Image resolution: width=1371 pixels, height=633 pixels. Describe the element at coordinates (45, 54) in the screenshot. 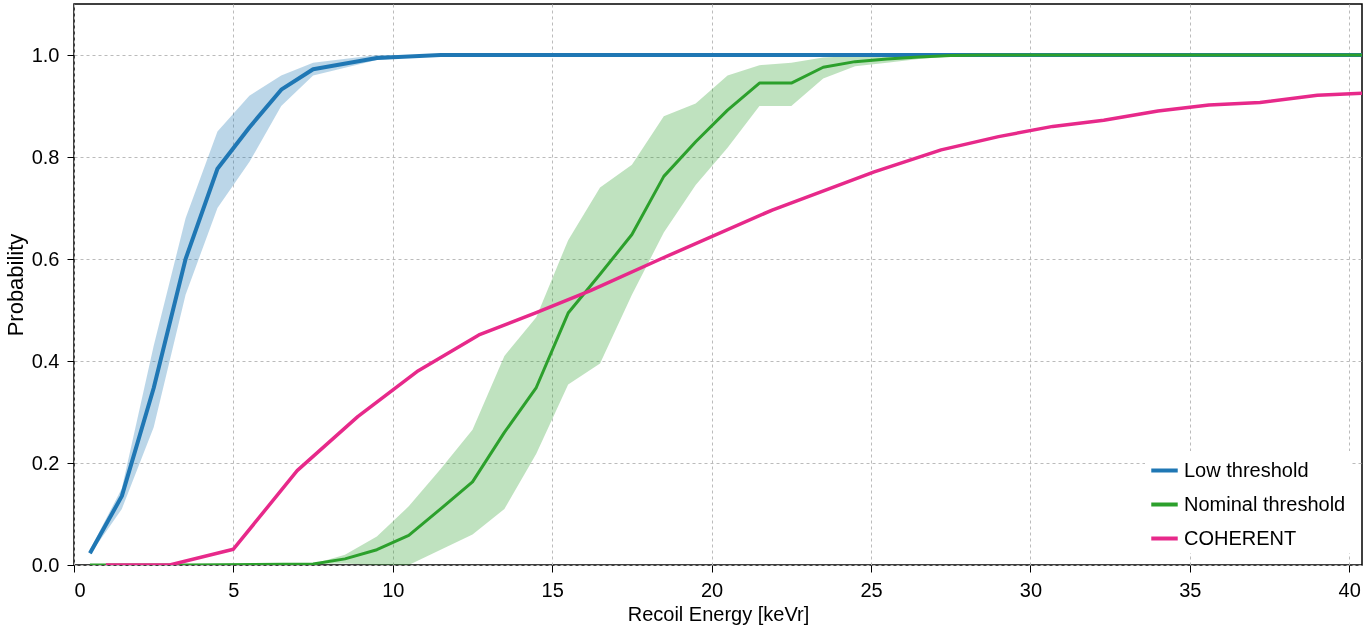

I see `y-tick-label: 1.0` at that location.